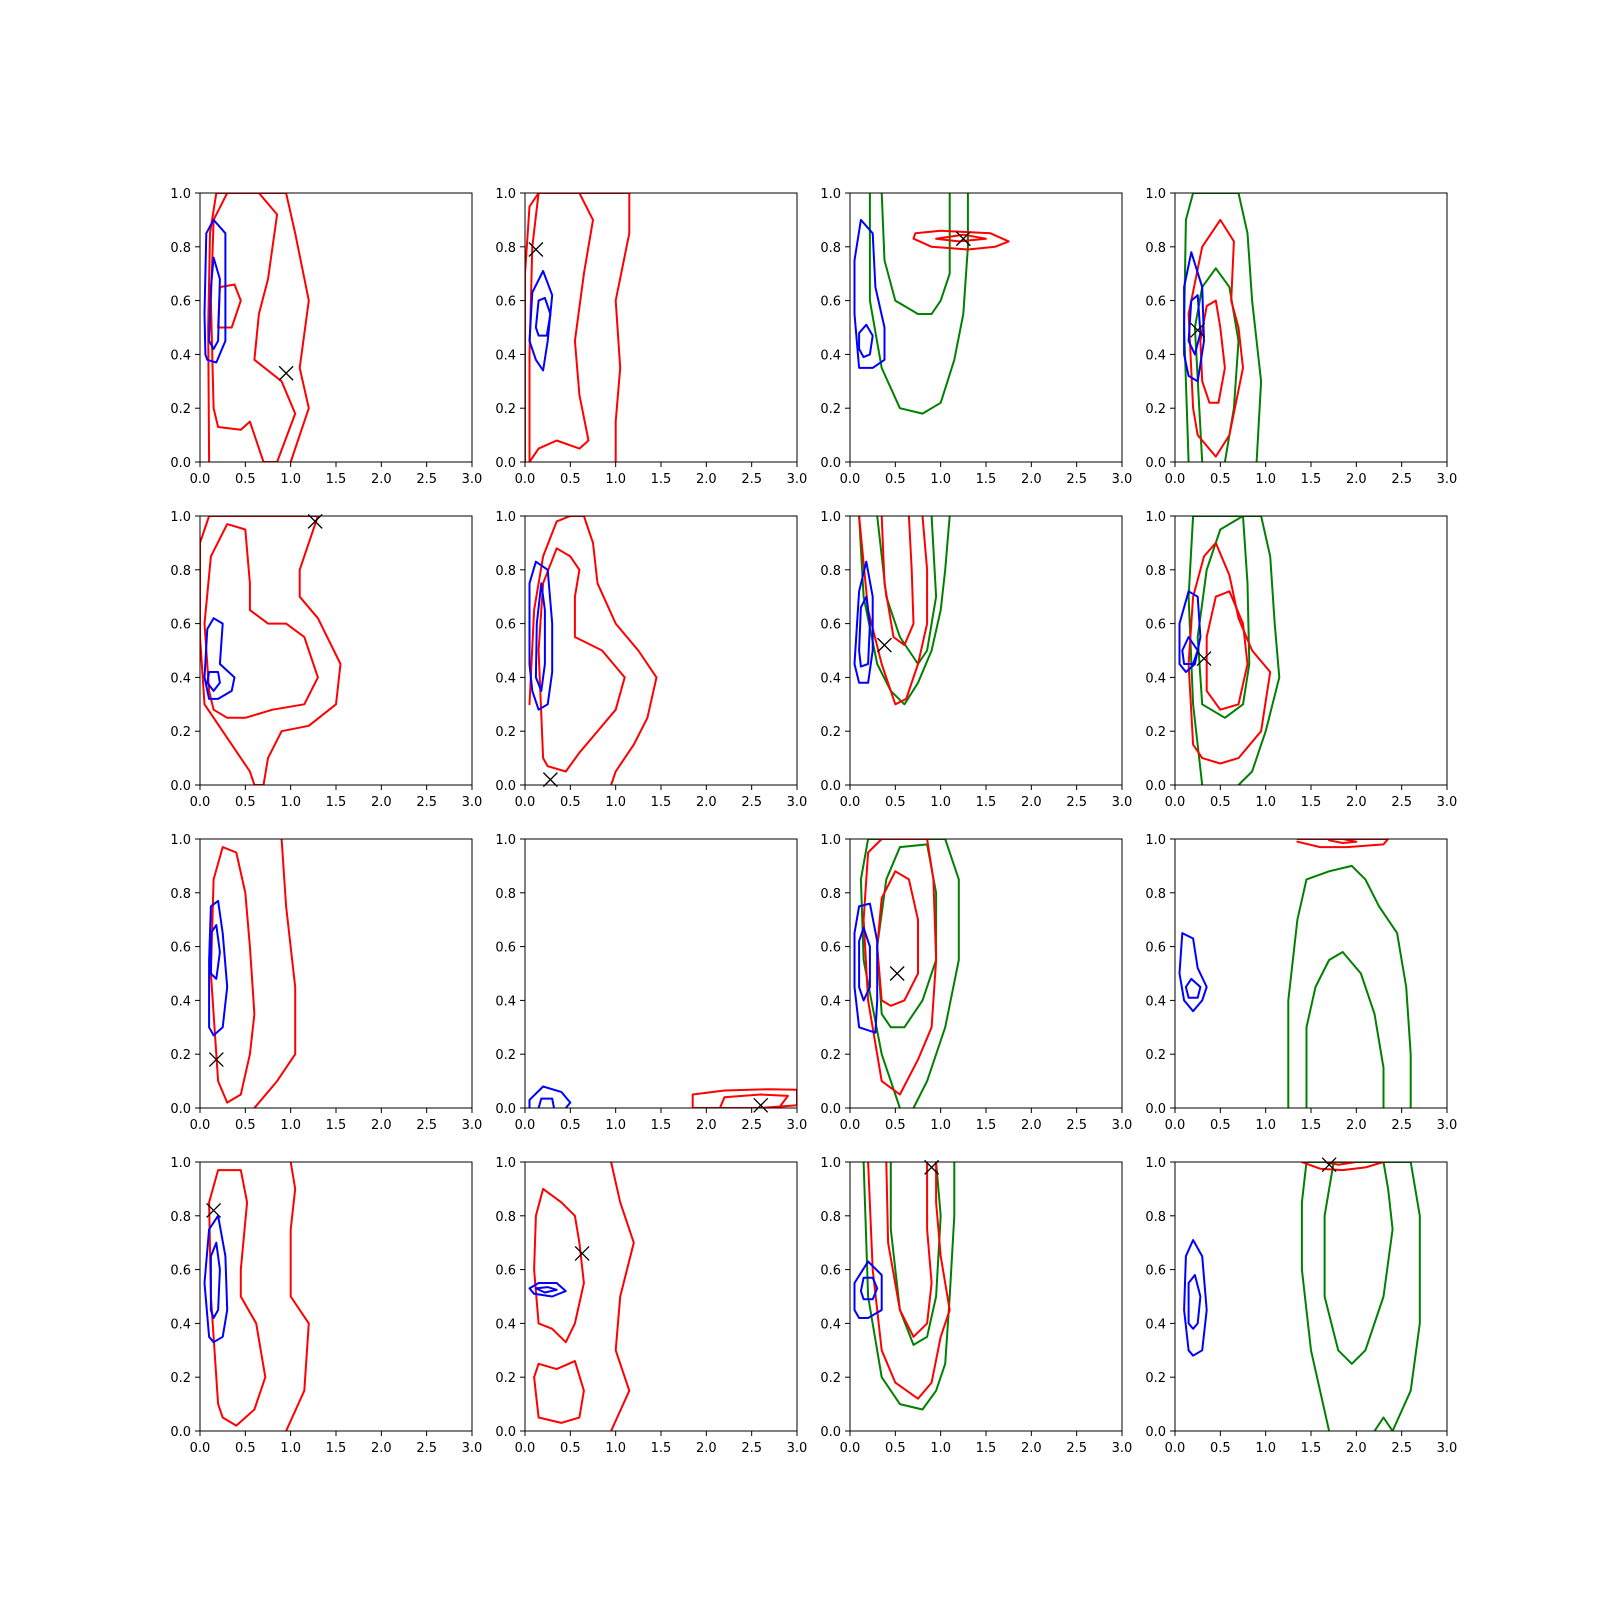  I want to click on subplot-1-4: 0.0 0.5 1.0 1.5 2.0 2.5 3.0 0.0 0.2 0.4 0.6 0.8 1.0, so click(1301, 337).